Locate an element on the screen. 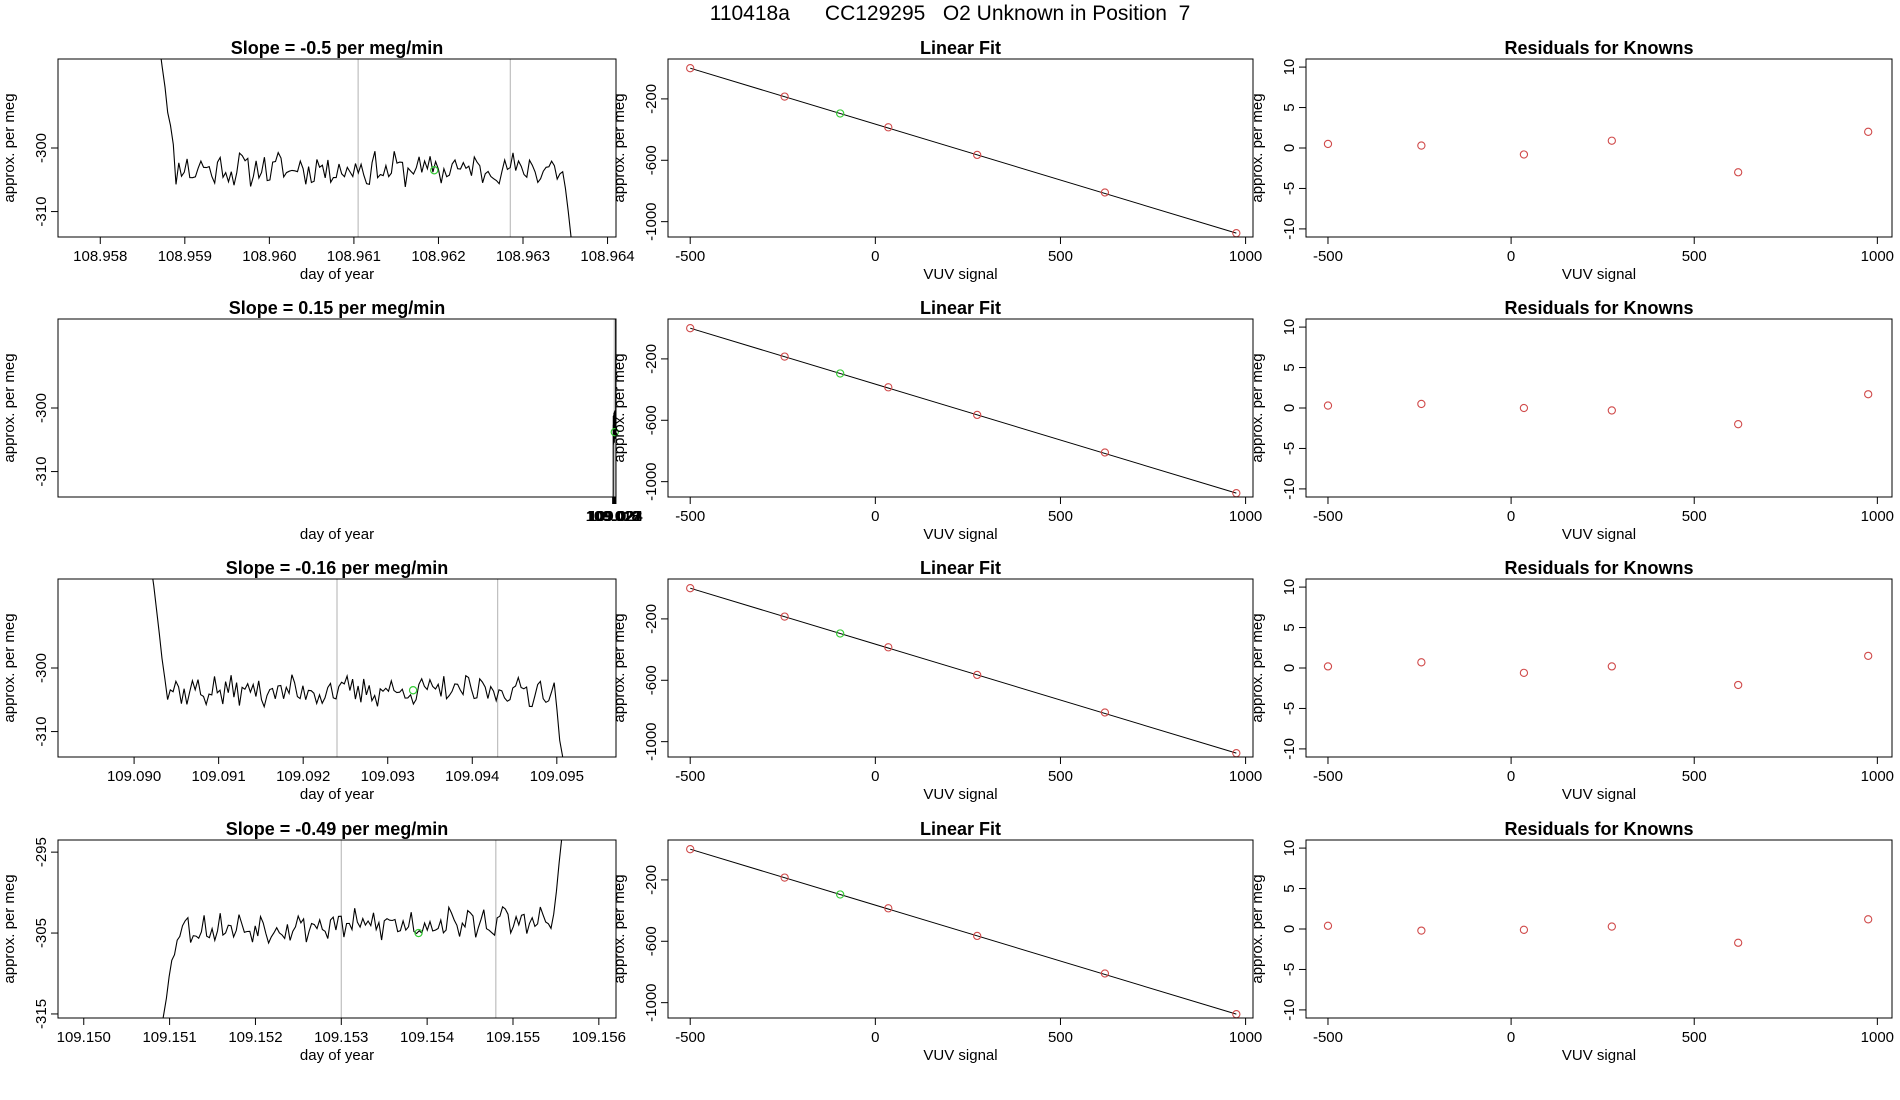 This screenshot has height=1100, width=1900. fit-line is located at coordinates (963, 150).